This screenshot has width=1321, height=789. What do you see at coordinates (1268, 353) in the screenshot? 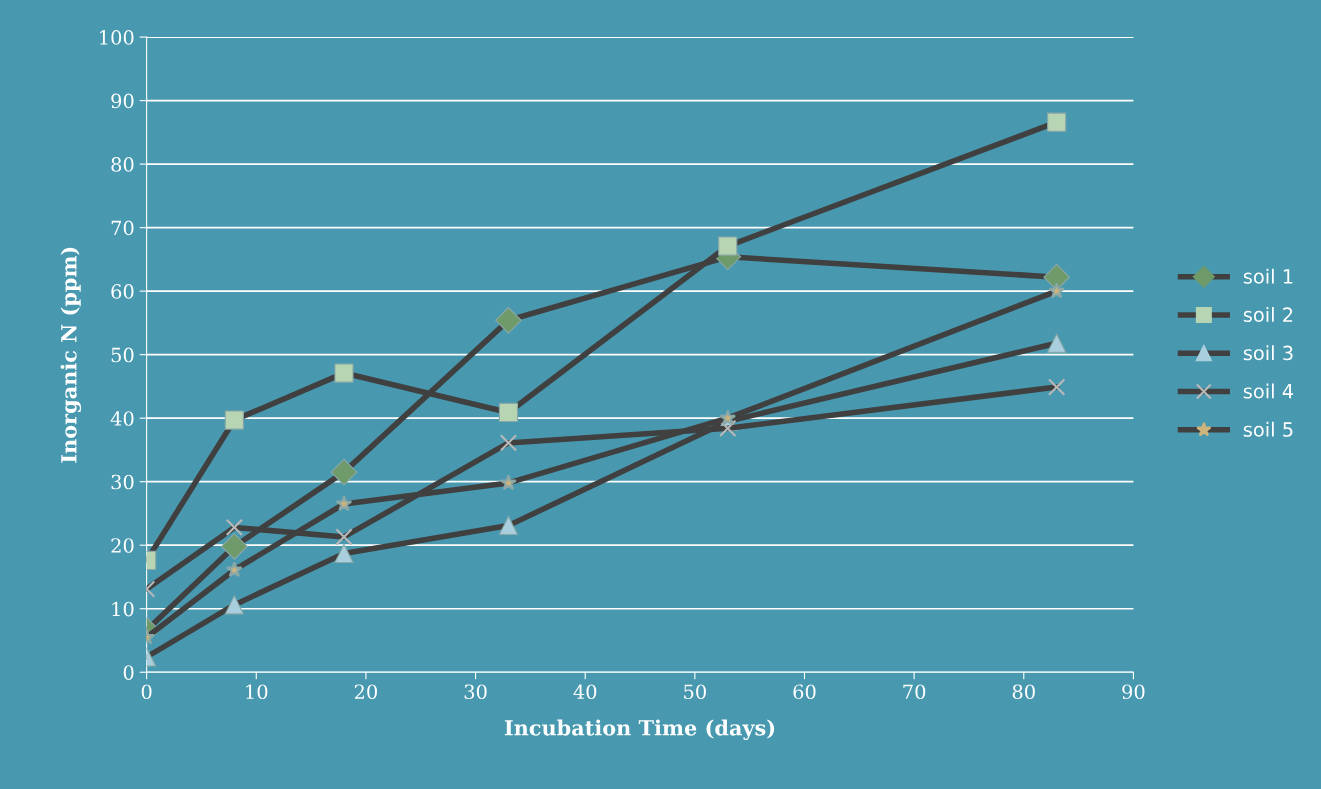
I see `legend-label: soil 3` at bounding box center [1268, 353].